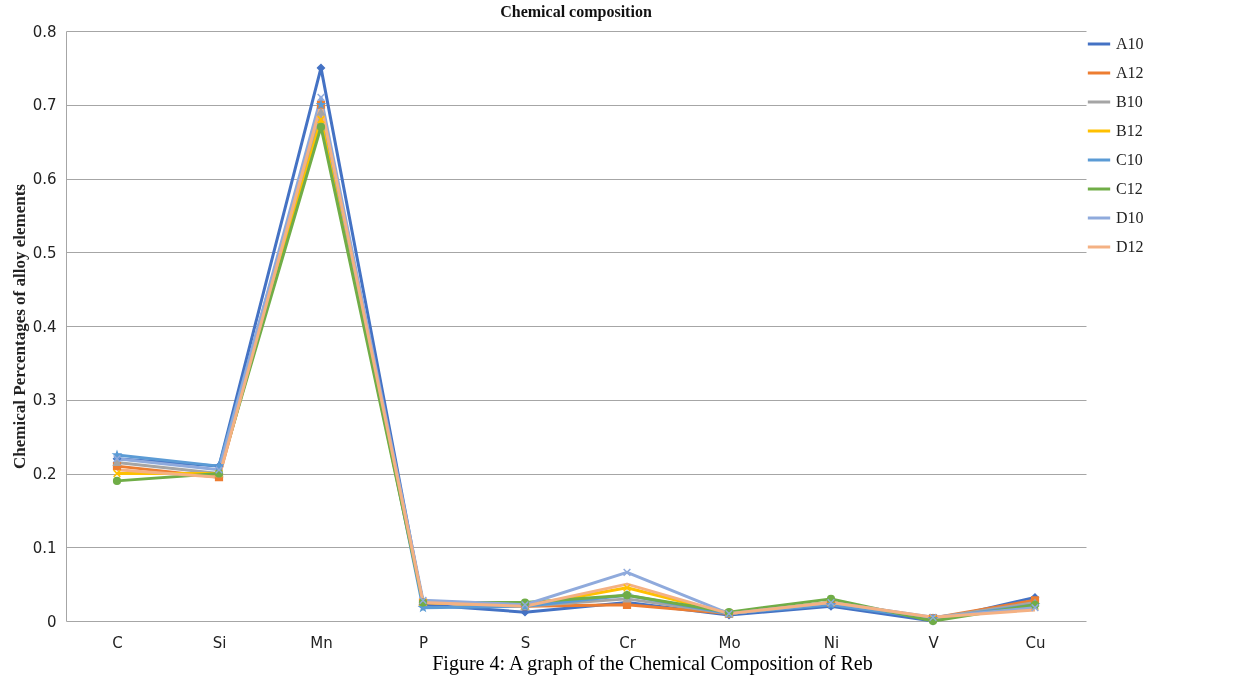 Image resolution: width=1245 pixels, height=696 pixels. I want to click on x-tick-label: Si, so click(219, 642).